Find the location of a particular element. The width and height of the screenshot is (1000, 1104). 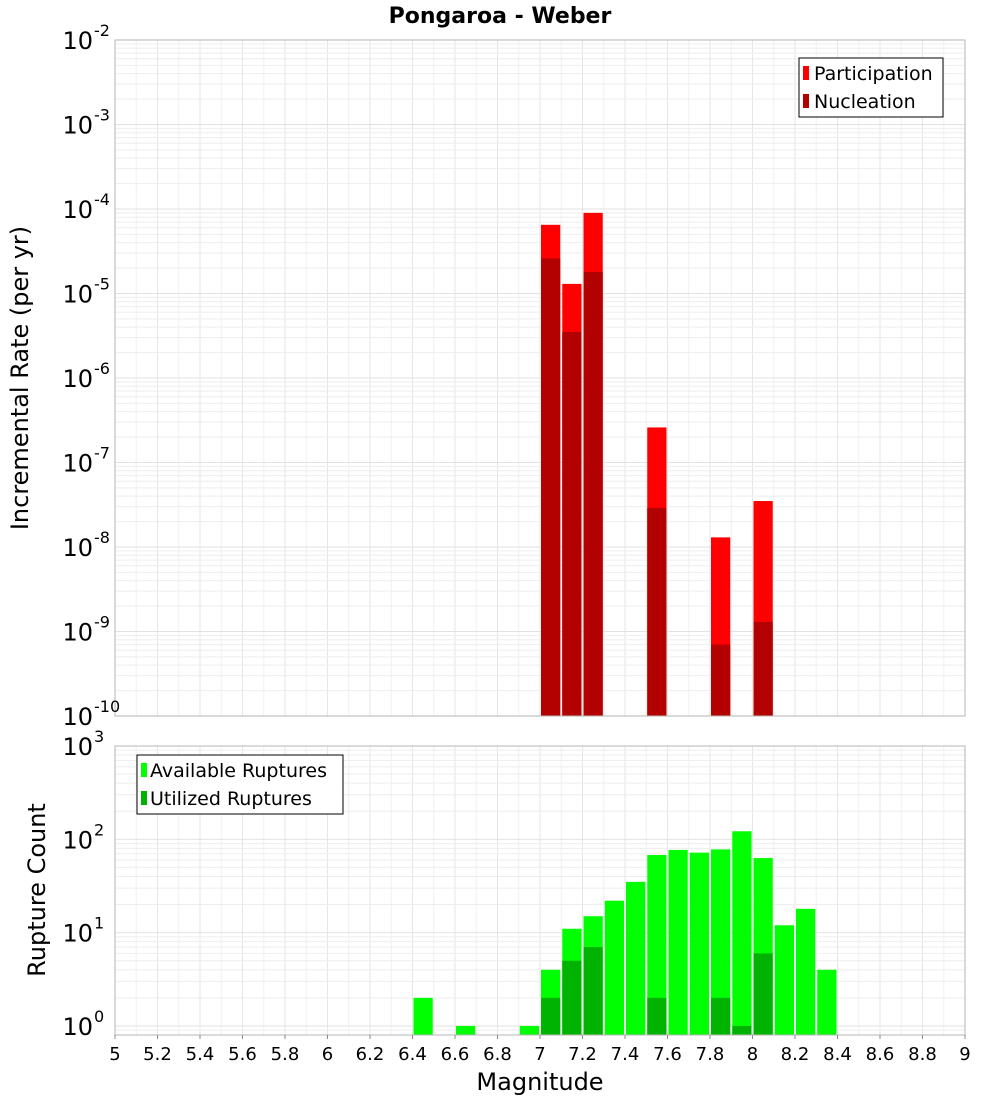

legend-label-participation: Participation is located at coordinates (873, 74).